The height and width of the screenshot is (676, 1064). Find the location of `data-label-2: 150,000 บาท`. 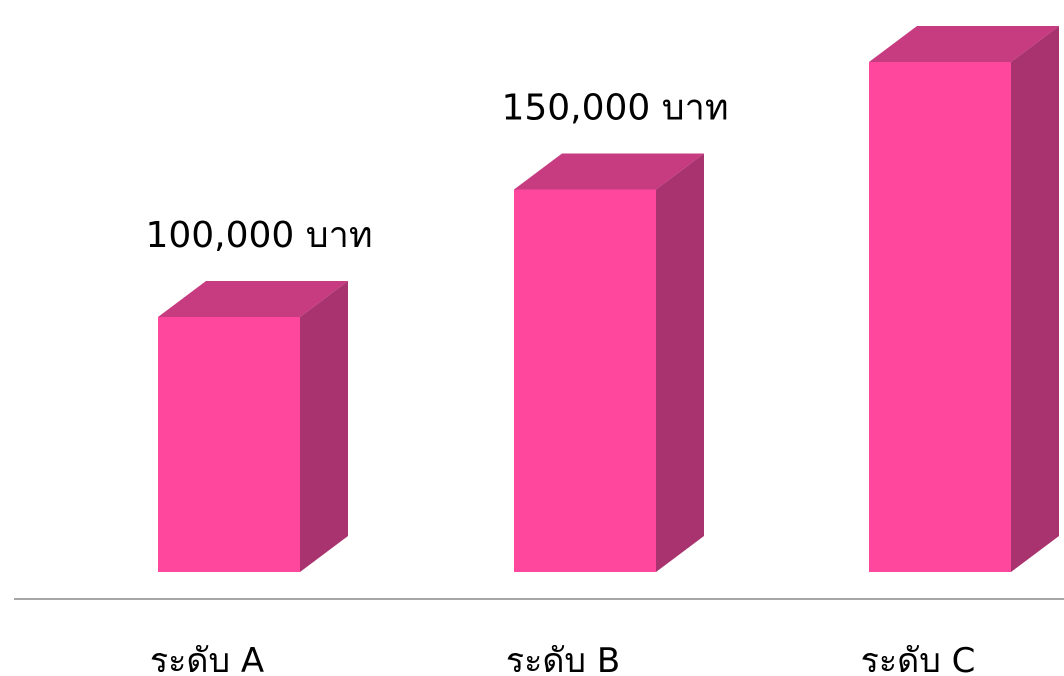

data-label-2: 150,000 บาท is located at coordinates (614, 108).